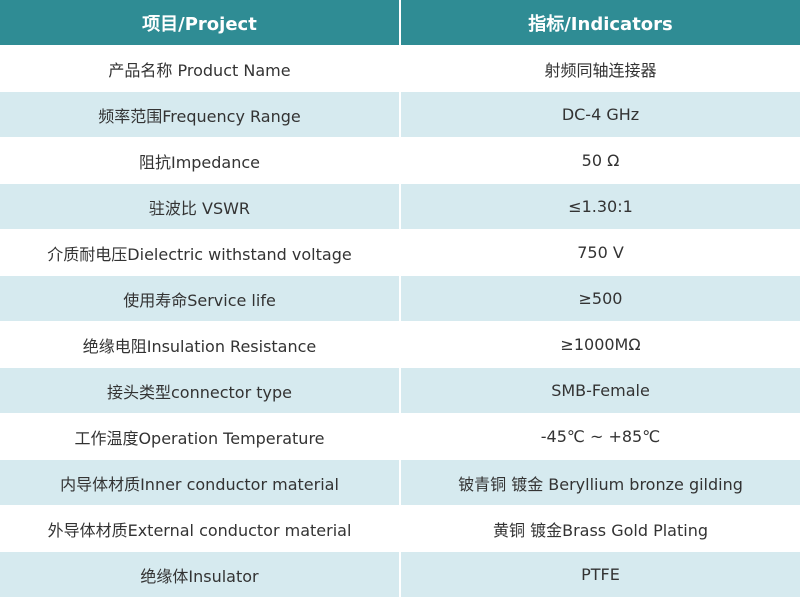 The width and height of the screenshot is (800, 597). I want to click on table-row: 工作温度Operation Temperature-45℃ ~ +85℃, so click(400, 437).